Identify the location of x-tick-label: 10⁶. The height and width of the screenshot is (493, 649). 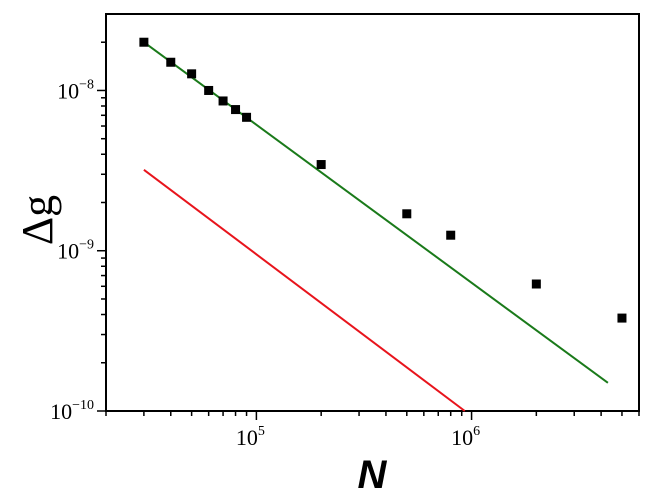
(465, 437).